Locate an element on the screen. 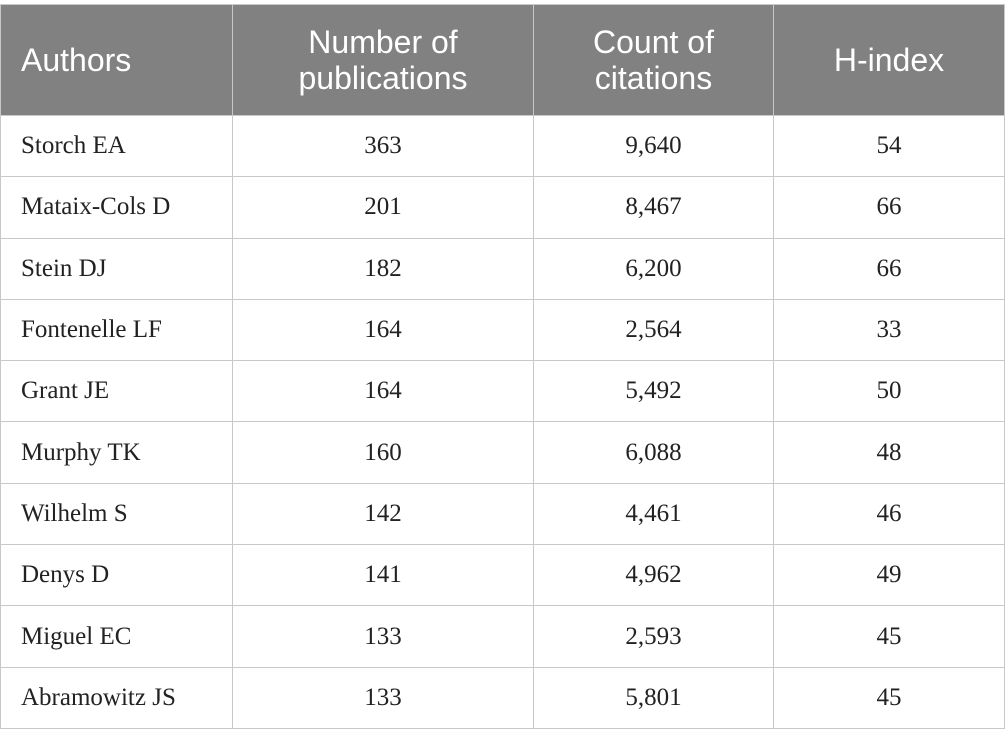  author-cell: Storch EA is located at coordinates (116, 146).